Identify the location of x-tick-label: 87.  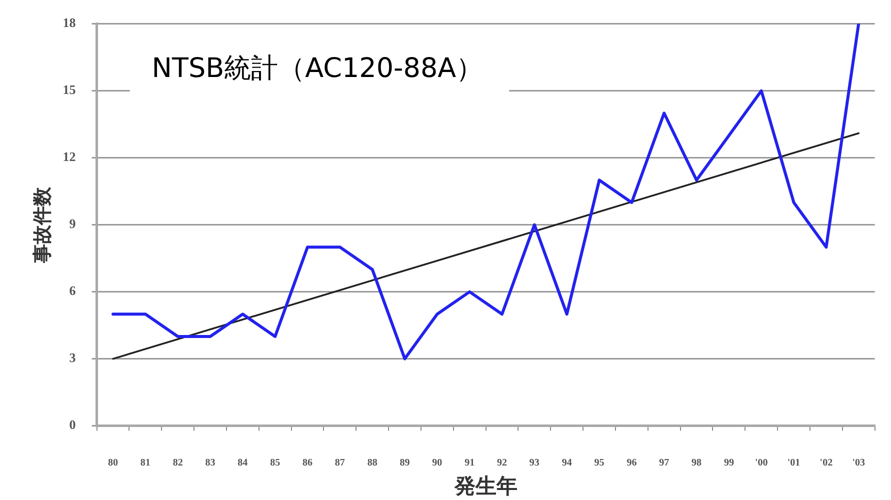
(339, 462).